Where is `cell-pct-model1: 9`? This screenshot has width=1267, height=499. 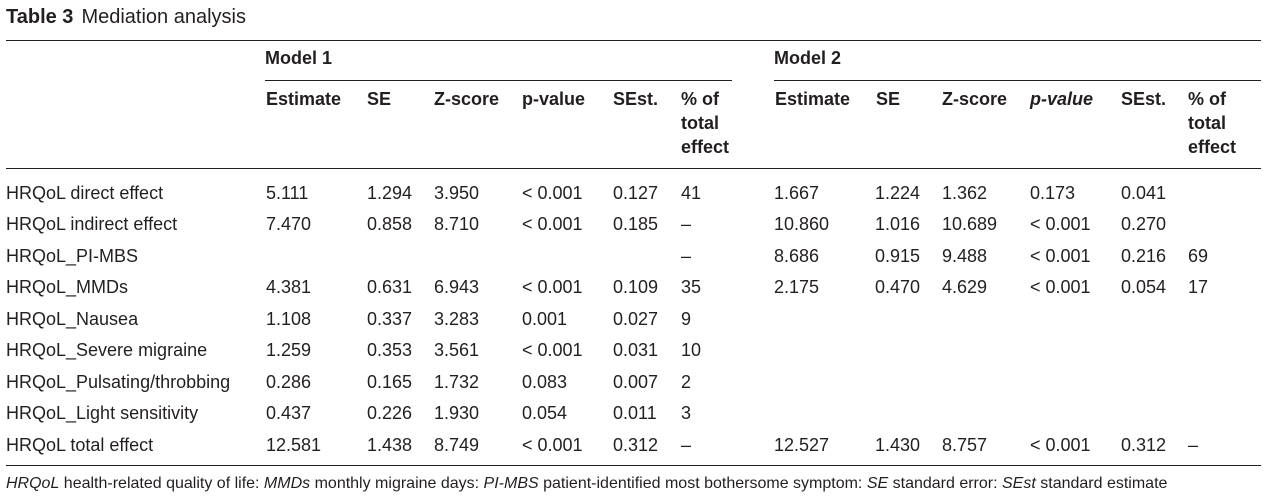 cell-pct-model1: 9 is located at coordinates (686, 319).